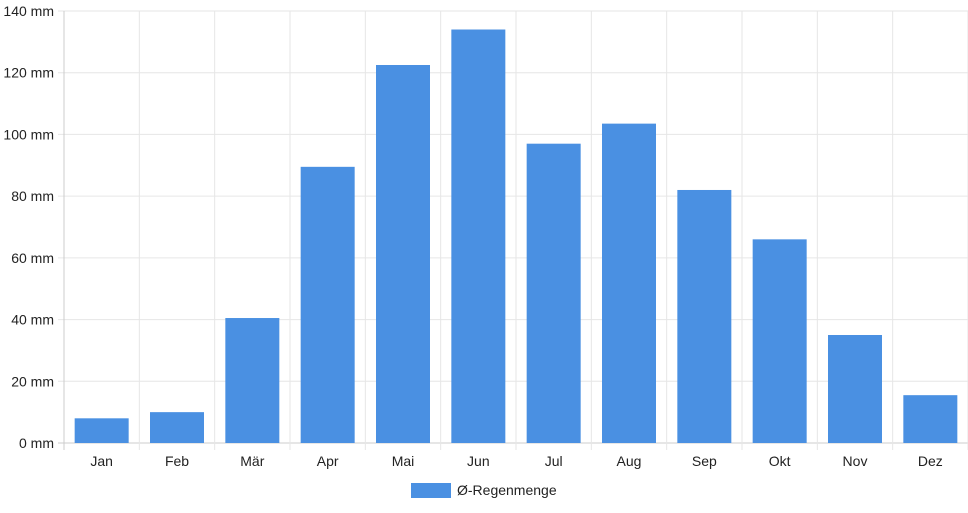  Describe the element at coordinates (32, 381) in the screenshot. I see `y-tick-label: 20 mm` at that location.